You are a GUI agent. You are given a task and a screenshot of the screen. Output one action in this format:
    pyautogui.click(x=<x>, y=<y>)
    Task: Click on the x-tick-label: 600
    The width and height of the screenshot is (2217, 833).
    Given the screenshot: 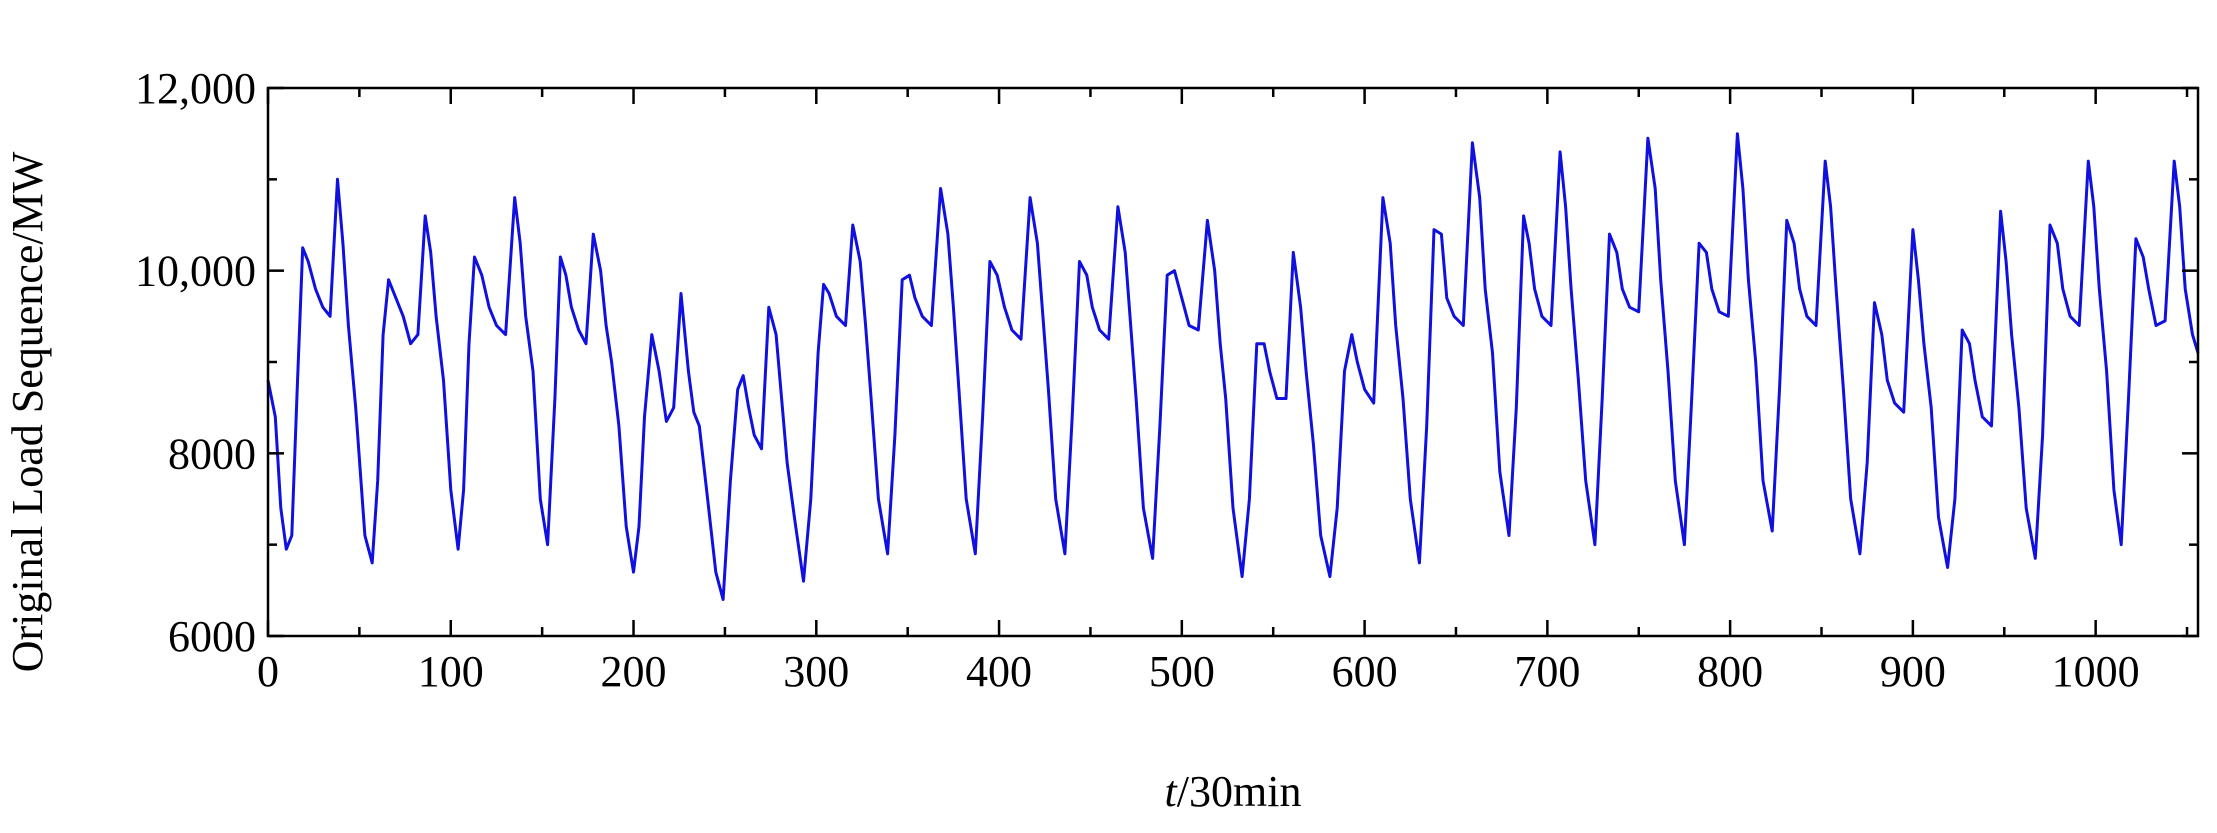 What is the action you would take?
    pyautogui.click(x=1365, y=671)
    